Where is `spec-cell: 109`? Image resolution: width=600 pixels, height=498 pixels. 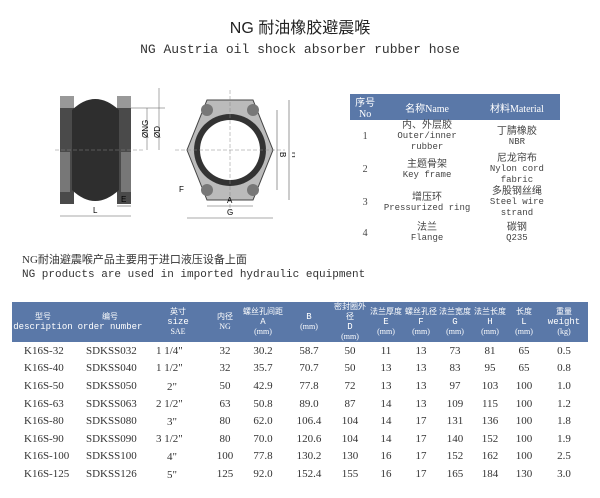
spec-cell: 109 is located at coordinates (455, 403).